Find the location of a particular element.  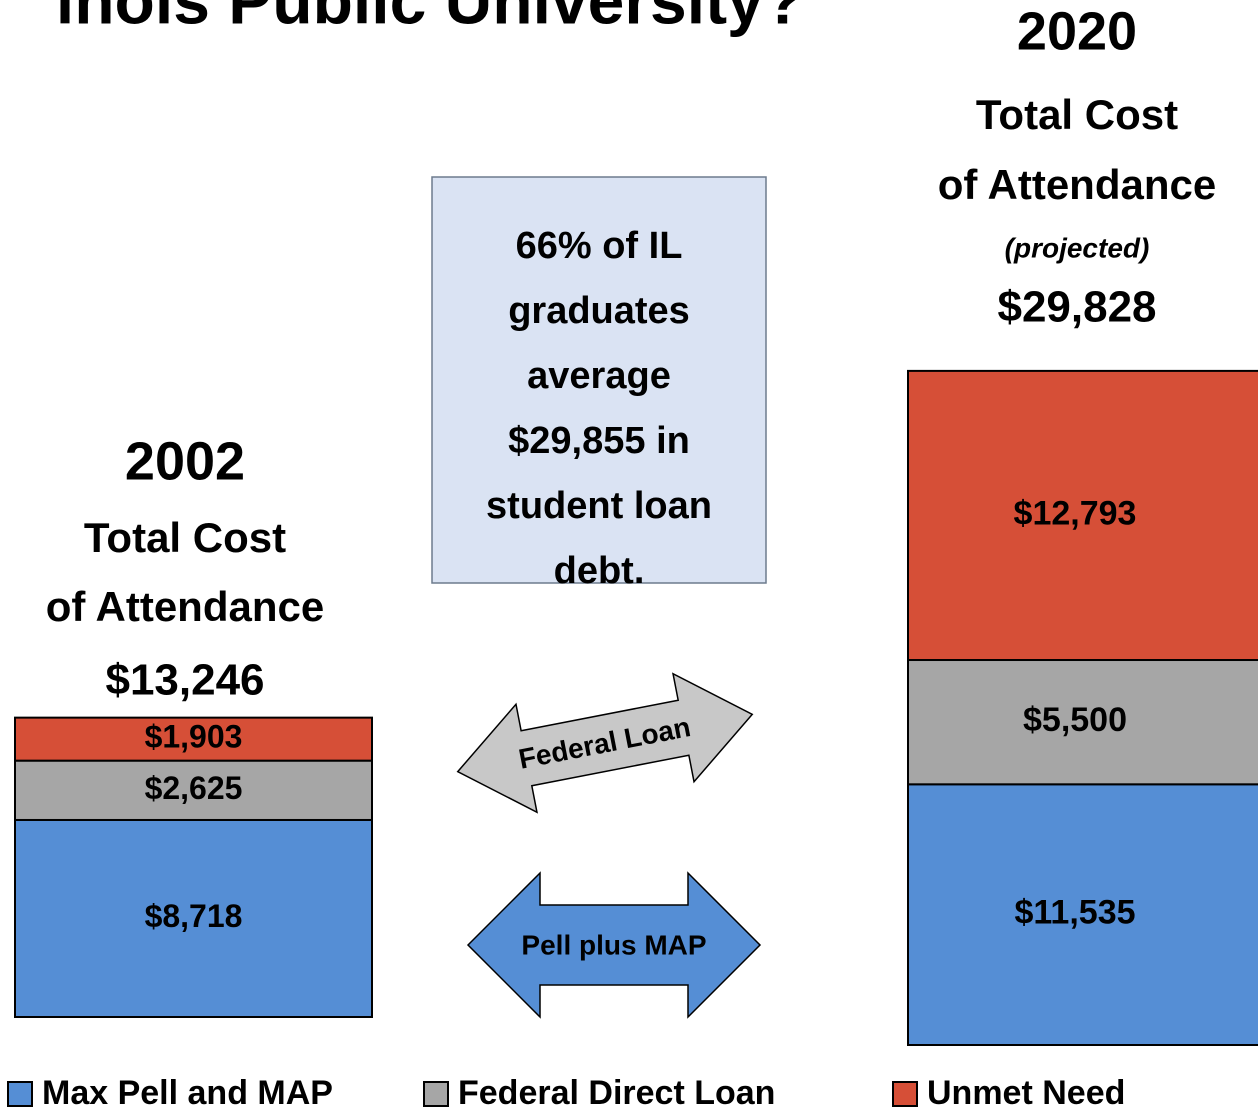

value-label: $11,535 is located at coordinates (1074, 913).